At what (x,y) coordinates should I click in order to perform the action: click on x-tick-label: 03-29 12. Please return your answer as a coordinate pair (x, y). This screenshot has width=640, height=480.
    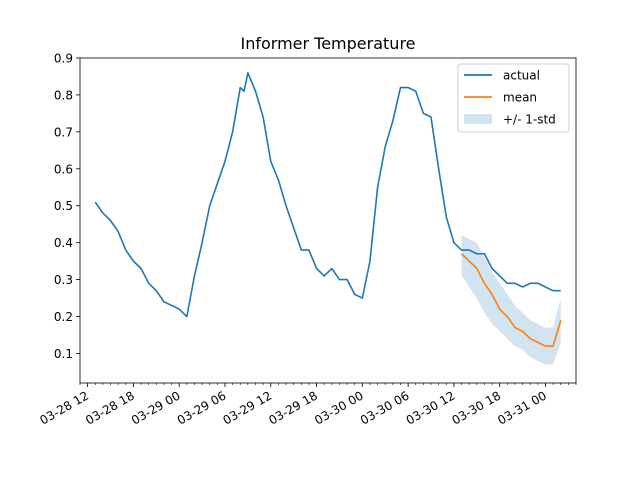
    Looking at the image, I should click on (248, 407).